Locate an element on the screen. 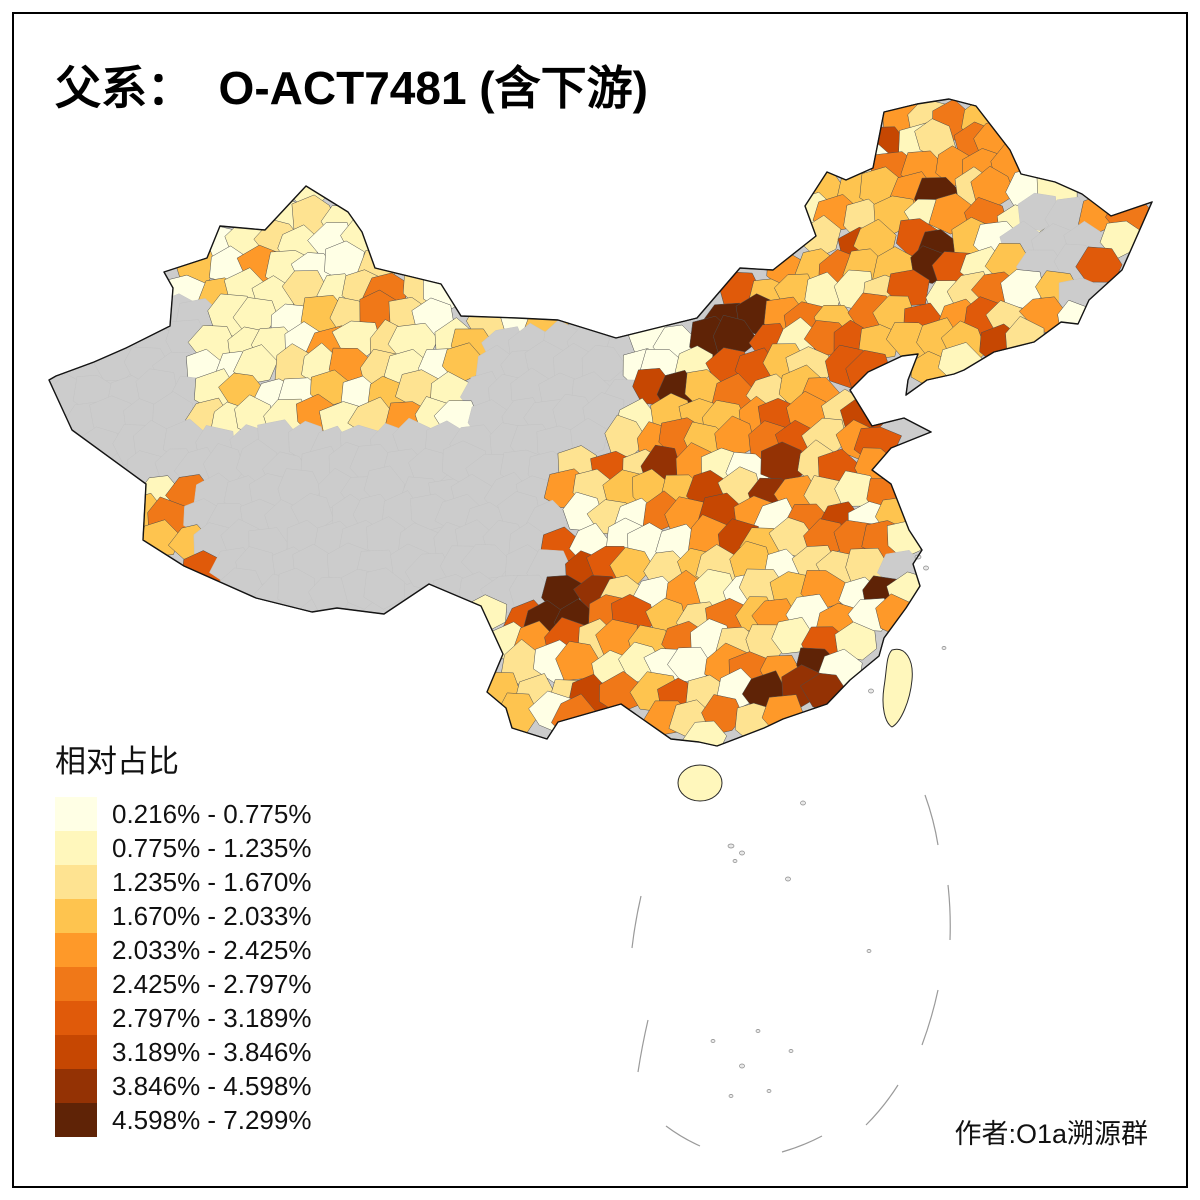  legend-label: 2.033% - 2.425% is located at coordinates (212, 949).